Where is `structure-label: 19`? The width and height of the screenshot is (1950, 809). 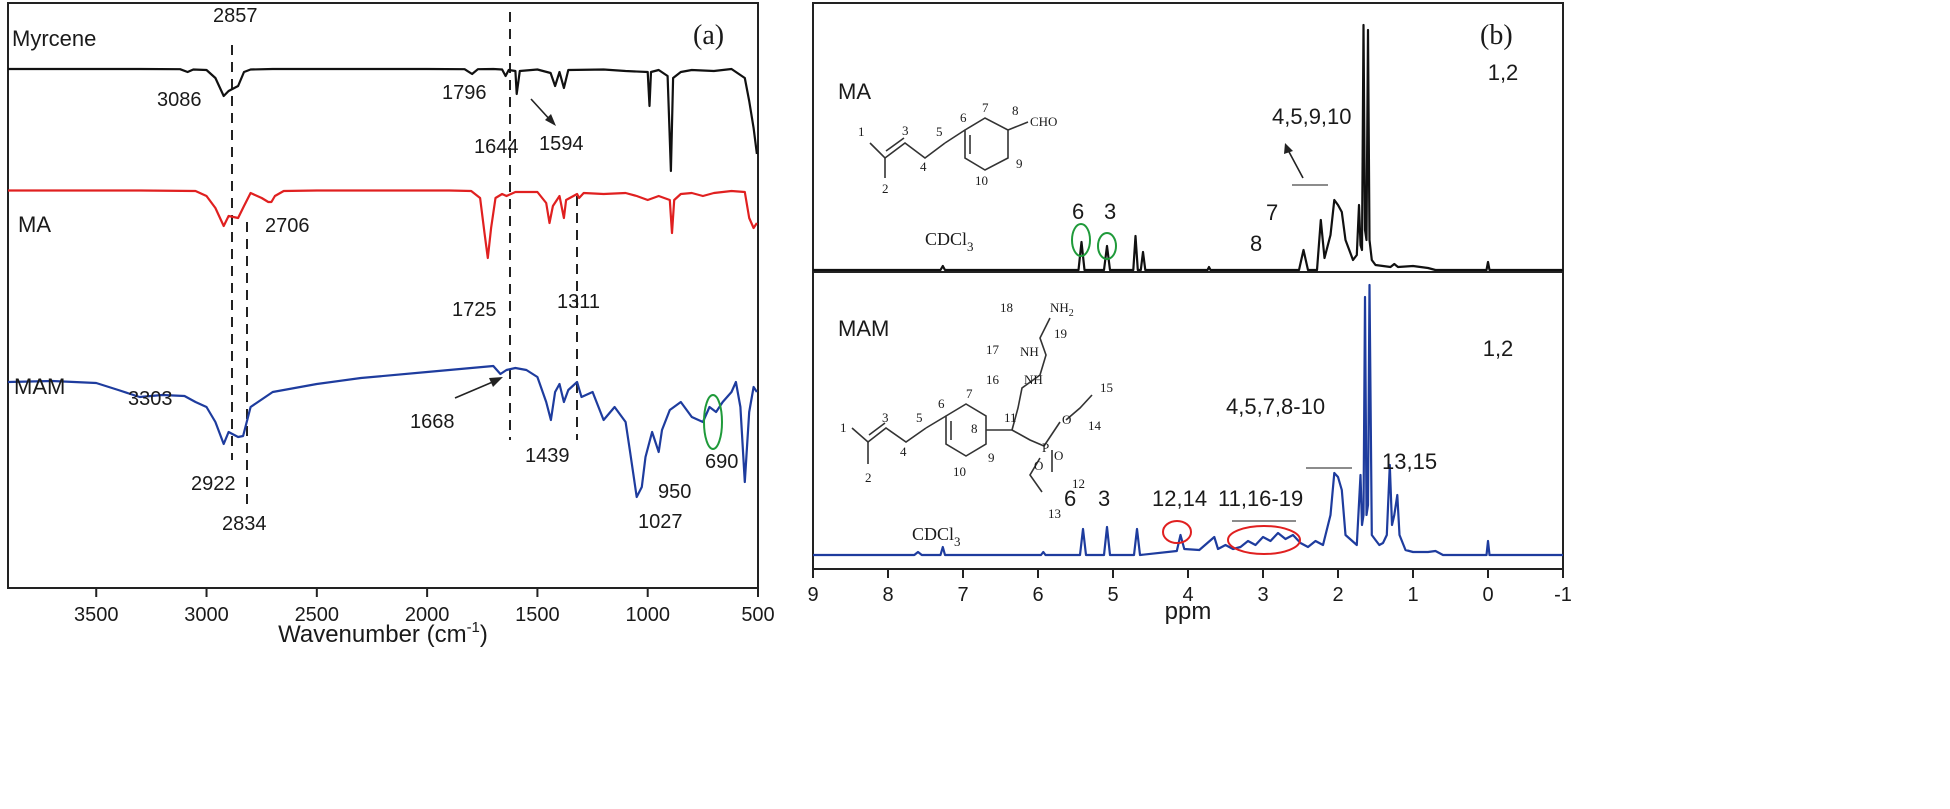
structure-label: 19 is located at coordinates (1060, 333).